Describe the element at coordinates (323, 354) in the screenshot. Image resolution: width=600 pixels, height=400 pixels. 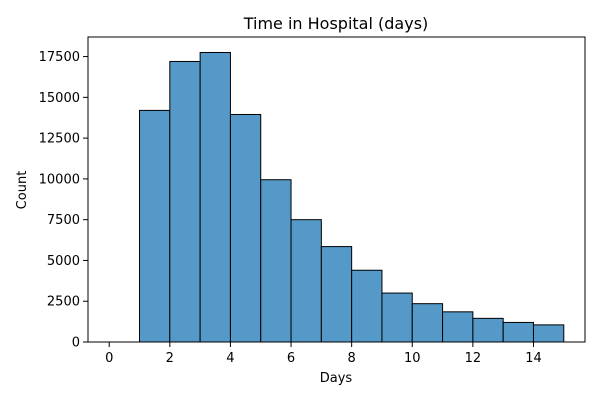
I see `x-axis-ticks: 0 2 4 6 8 10 12 14` at that location.